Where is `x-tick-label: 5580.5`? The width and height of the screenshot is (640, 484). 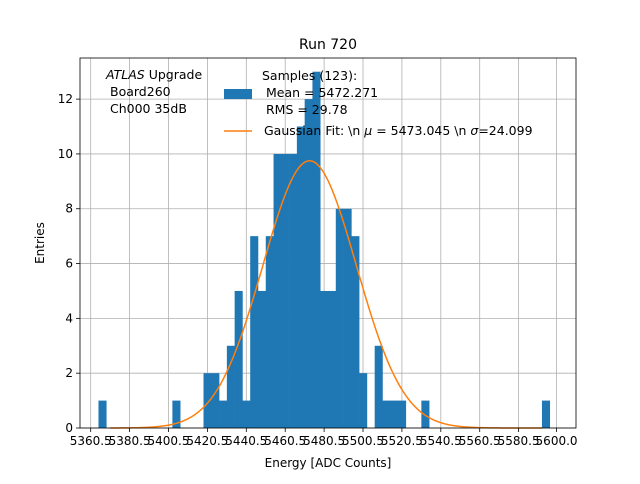 x-tick-label: 5580.5 is located at coordinates (519, 441).